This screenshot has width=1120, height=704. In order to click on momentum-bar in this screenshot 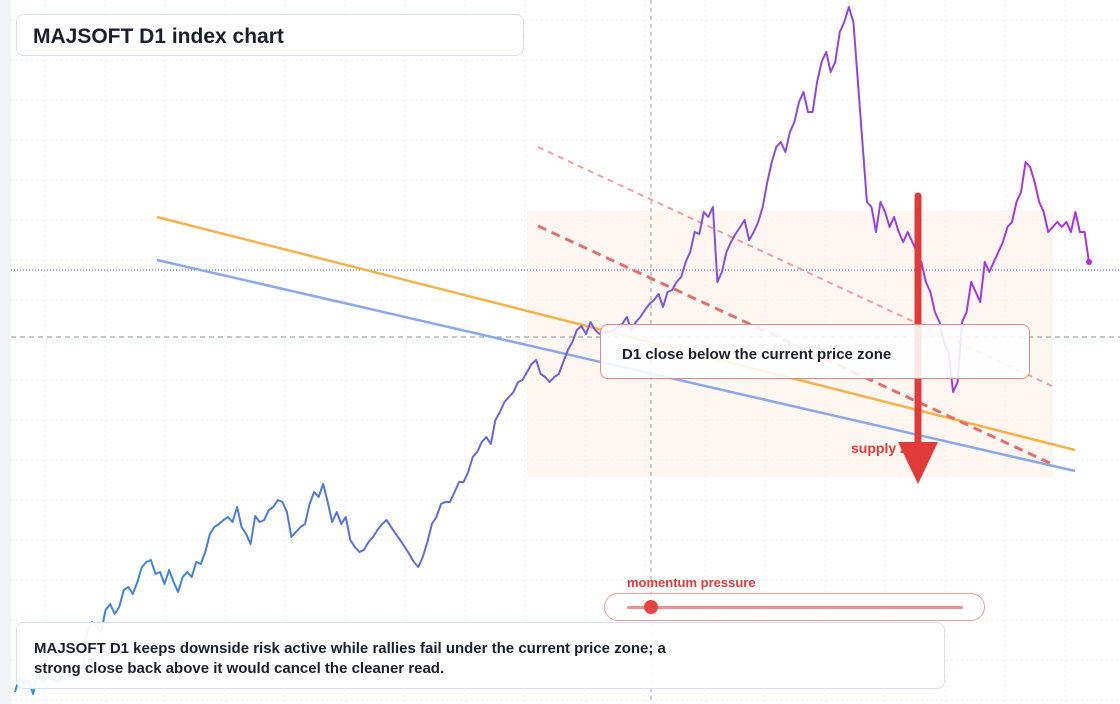, I will do `click(795, 607)`.